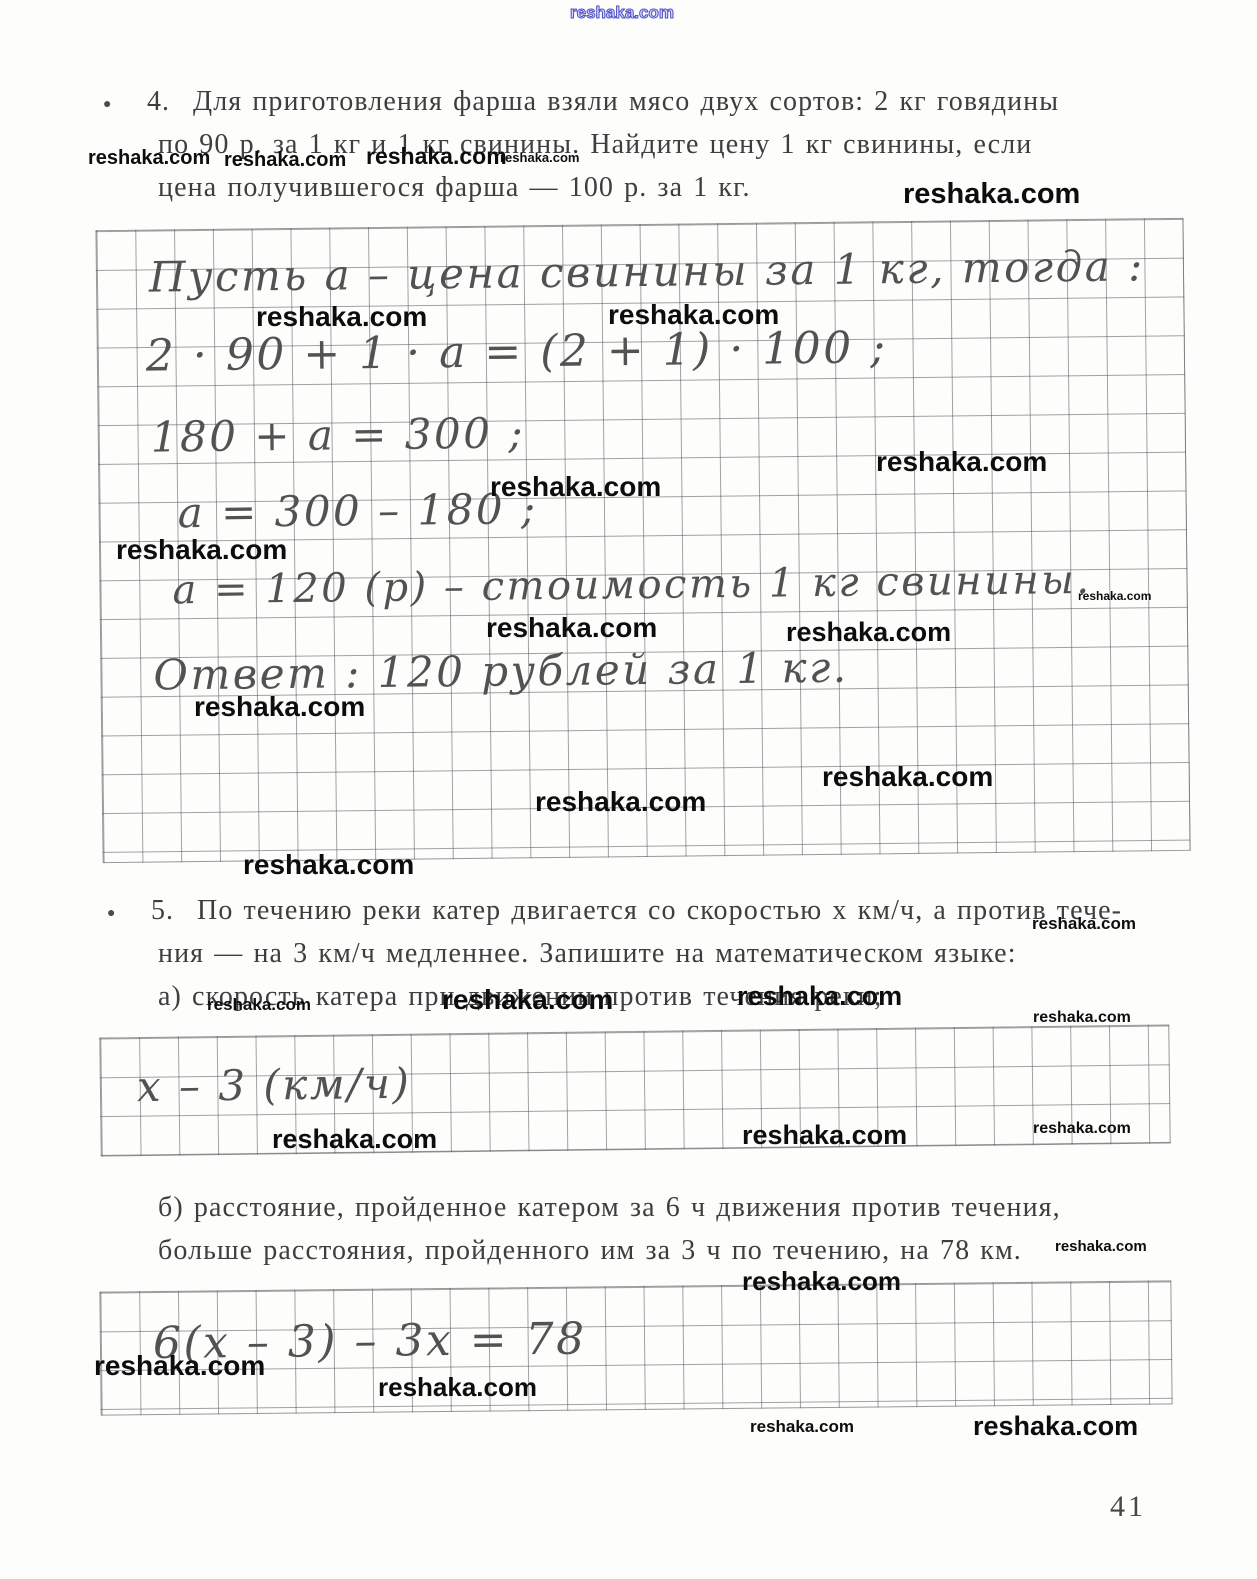 Image resolution: width=1257 pixels, height=1579 pixels. What do you see at coordinates (636, 1348) in the screenshot?
I see `solution-grid-problem5b: 6(х – 3) – 3х = 78` at bounding box center [636, 1348].